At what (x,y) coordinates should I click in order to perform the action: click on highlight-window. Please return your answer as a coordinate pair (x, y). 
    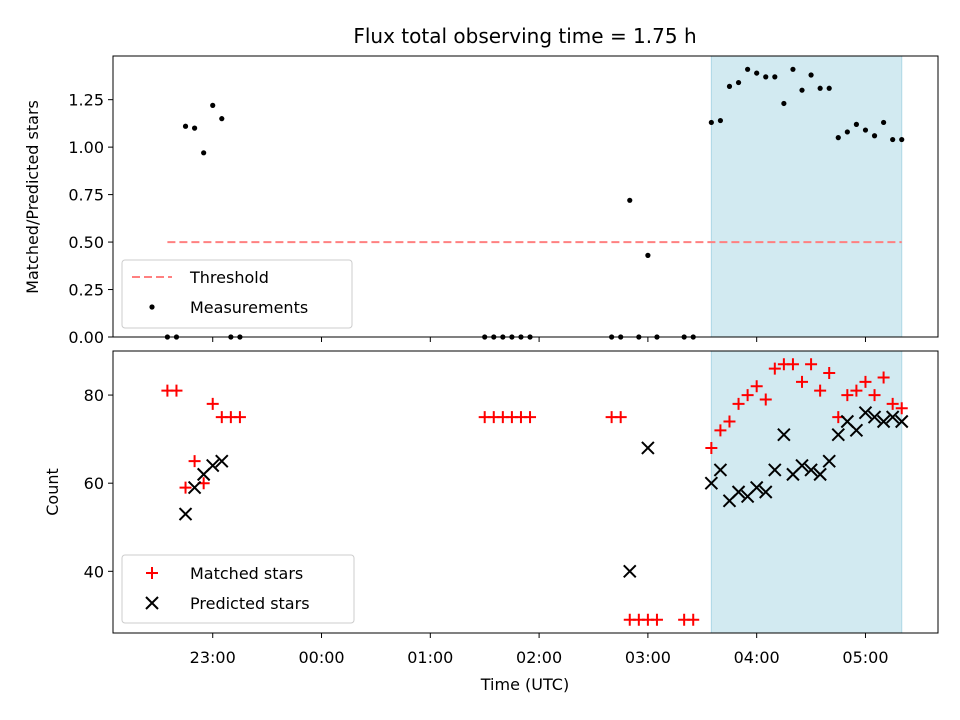
    Looking at the image, I should click on (806, 196).